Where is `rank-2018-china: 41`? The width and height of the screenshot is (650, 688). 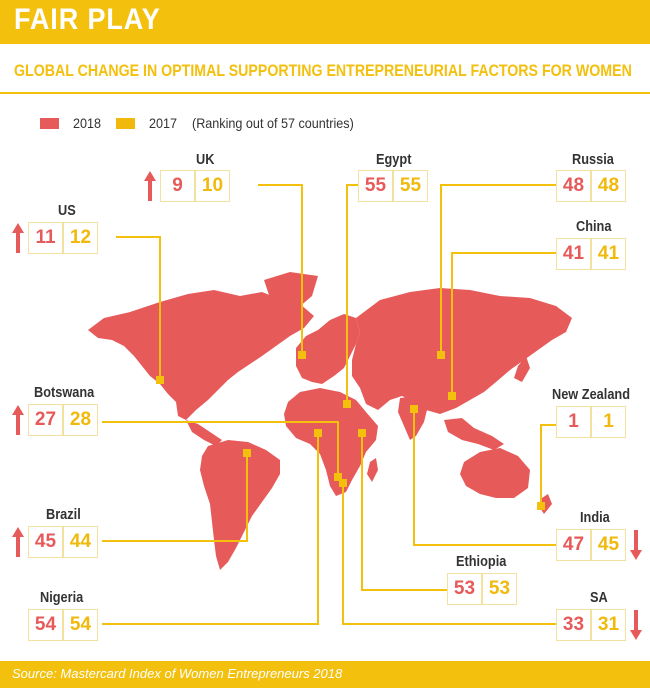
rank-2018-china: 41 is located at coordinates (573, 254).